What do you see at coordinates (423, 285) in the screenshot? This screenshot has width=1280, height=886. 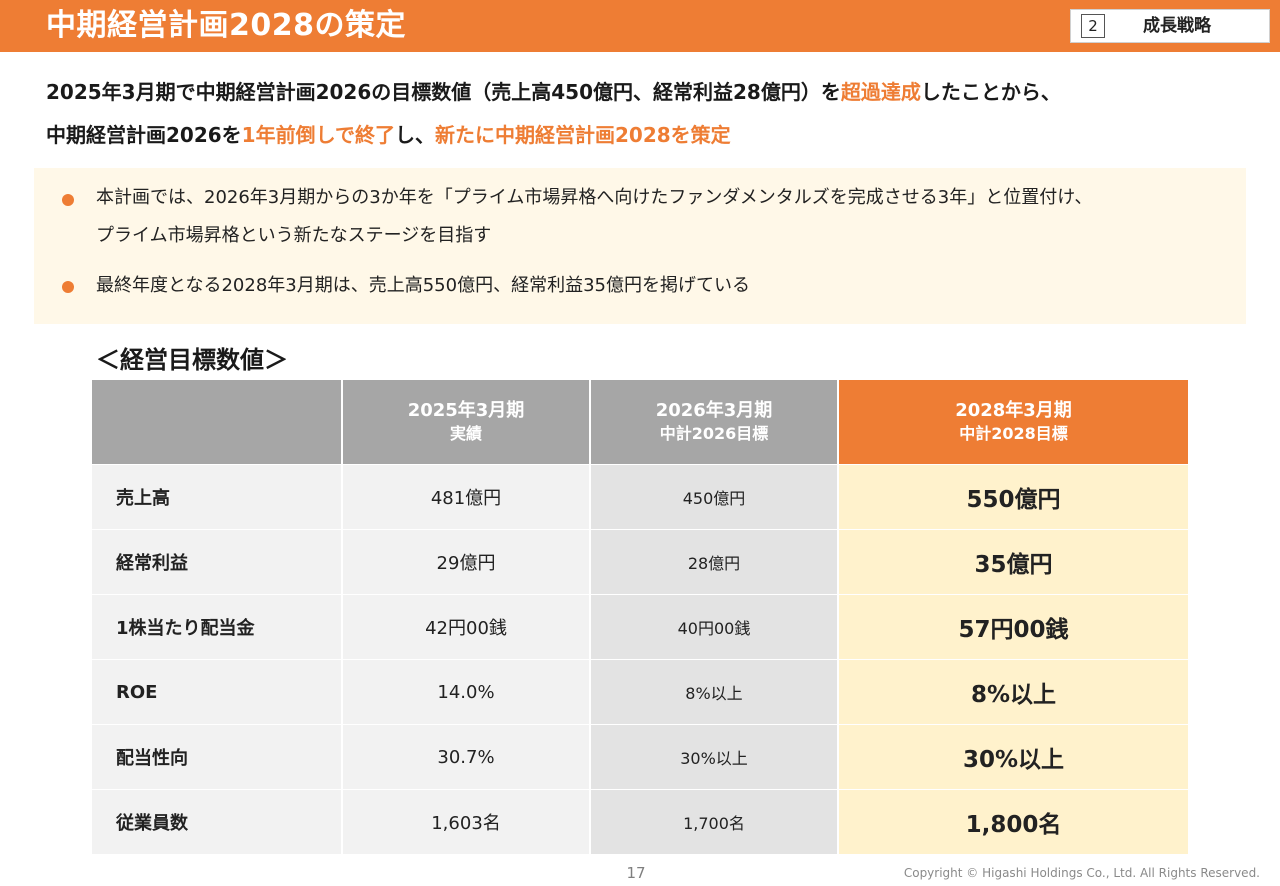 I see `note-2-line-1: 最終年度となる2028年3月期は、売上高550億円、経常利益35億円を掲げている` at bounding box center [423, 285].